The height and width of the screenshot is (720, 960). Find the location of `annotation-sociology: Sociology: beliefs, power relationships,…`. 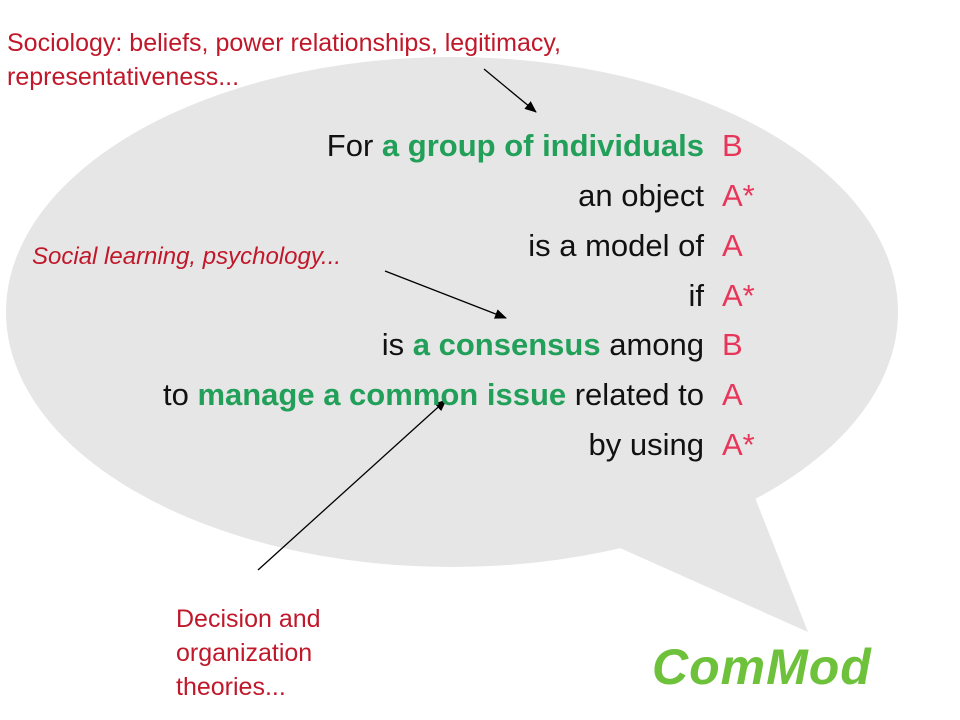

annotation-sociology: Sociology: beliefs, power relationships,… is located at coordinates (284, 60).